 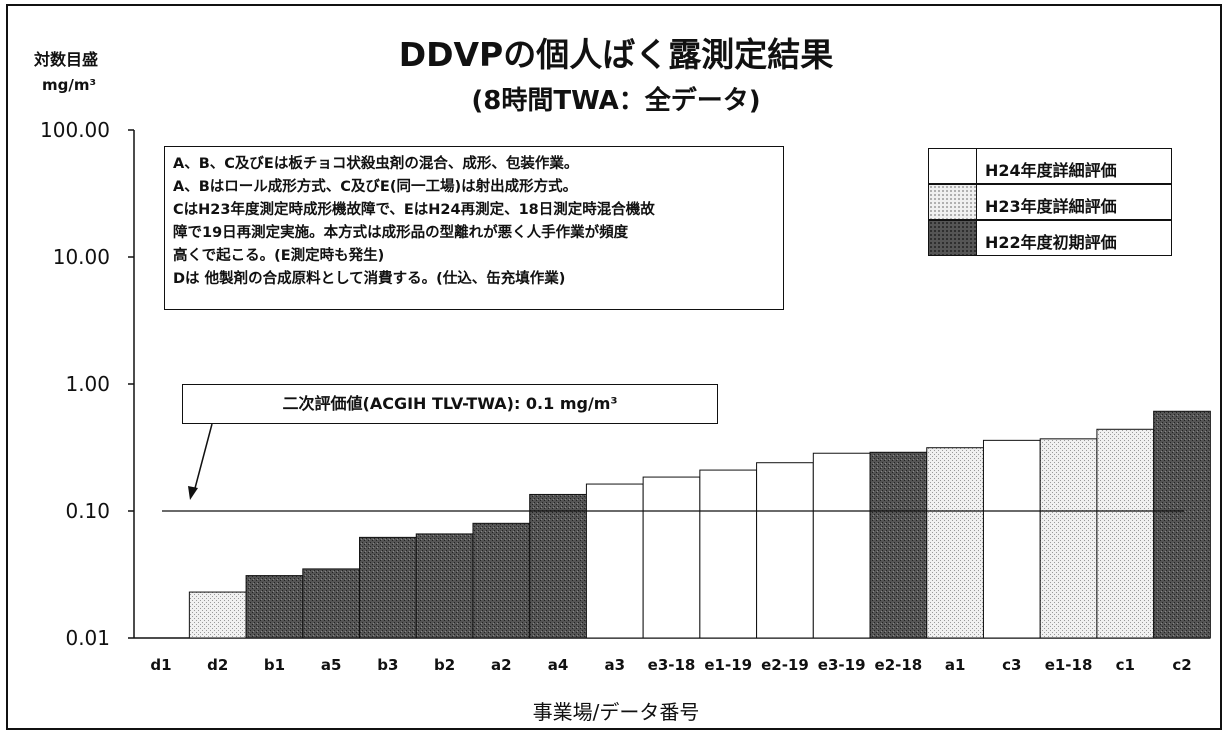 What do you see at coordinates (955, 665) in the screenshot?
I see `x-tick-label: a1` at bounding box center [955, 665].